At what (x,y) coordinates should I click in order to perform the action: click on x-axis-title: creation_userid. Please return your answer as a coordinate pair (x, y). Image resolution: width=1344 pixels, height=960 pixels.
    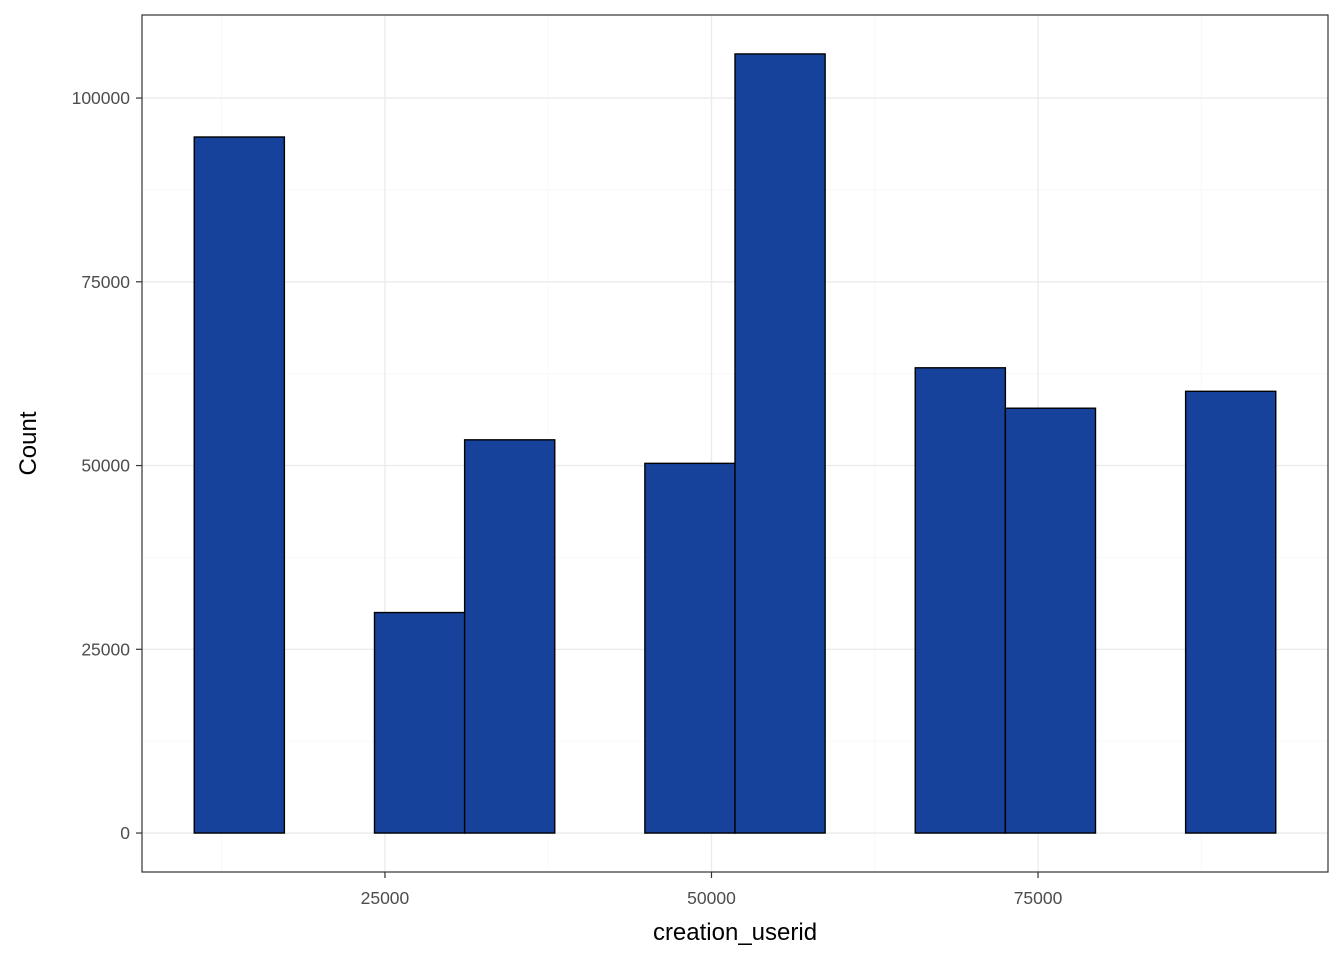
    Looking at the image, I should click on (735, 932).